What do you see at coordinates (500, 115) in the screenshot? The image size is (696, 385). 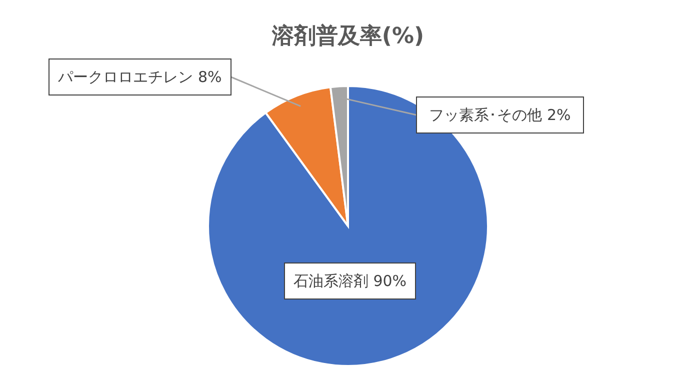 I see `slice-label: フッ素系･その他 2%` at bounding box center [500, 115].